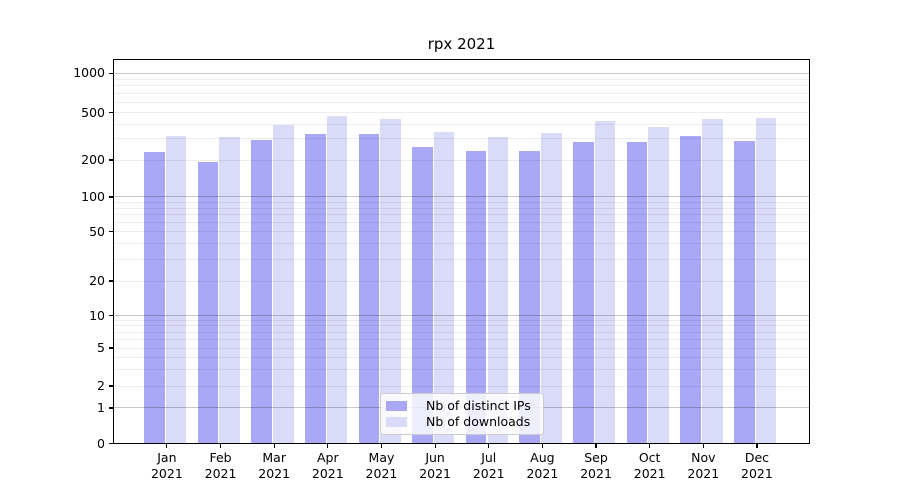 The width and height of the screenshot is (900, 500). I want to click on y-tick-label: 5, so click(101, 347).